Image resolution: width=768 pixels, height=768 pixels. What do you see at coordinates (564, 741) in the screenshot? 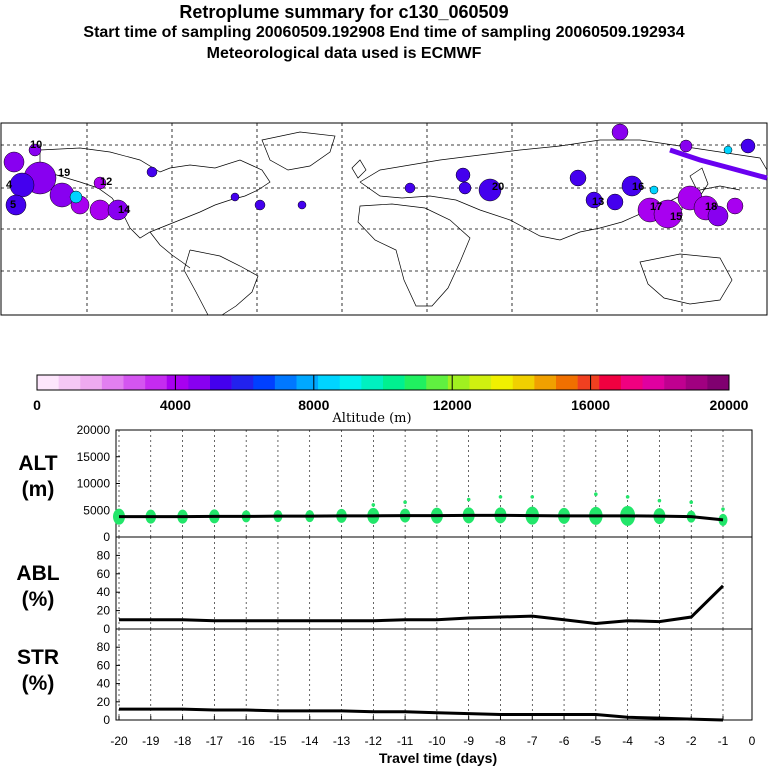
I see `x-tick-label: -6` at bounding box center [564, 741].